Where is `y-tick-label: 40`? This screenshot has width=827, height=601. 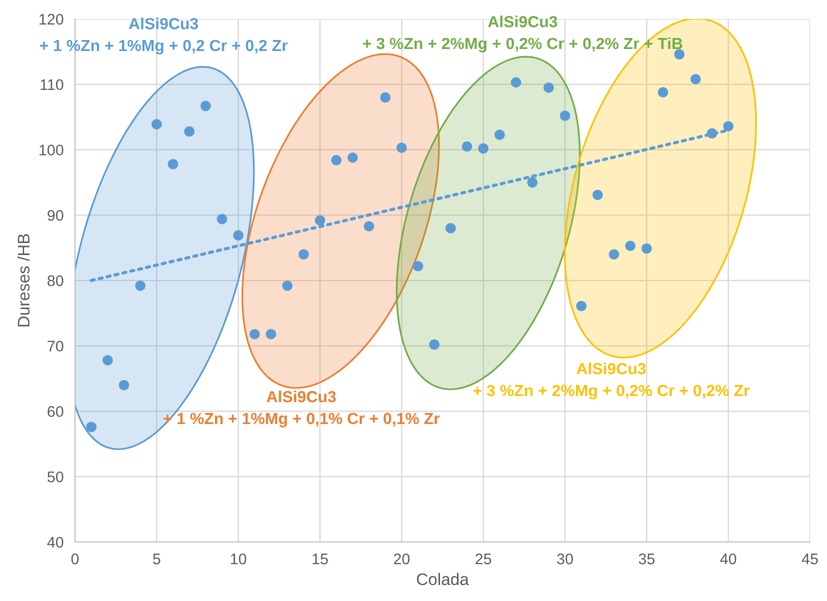 y-tick-label: 40 is located at coordinates (55, 542).